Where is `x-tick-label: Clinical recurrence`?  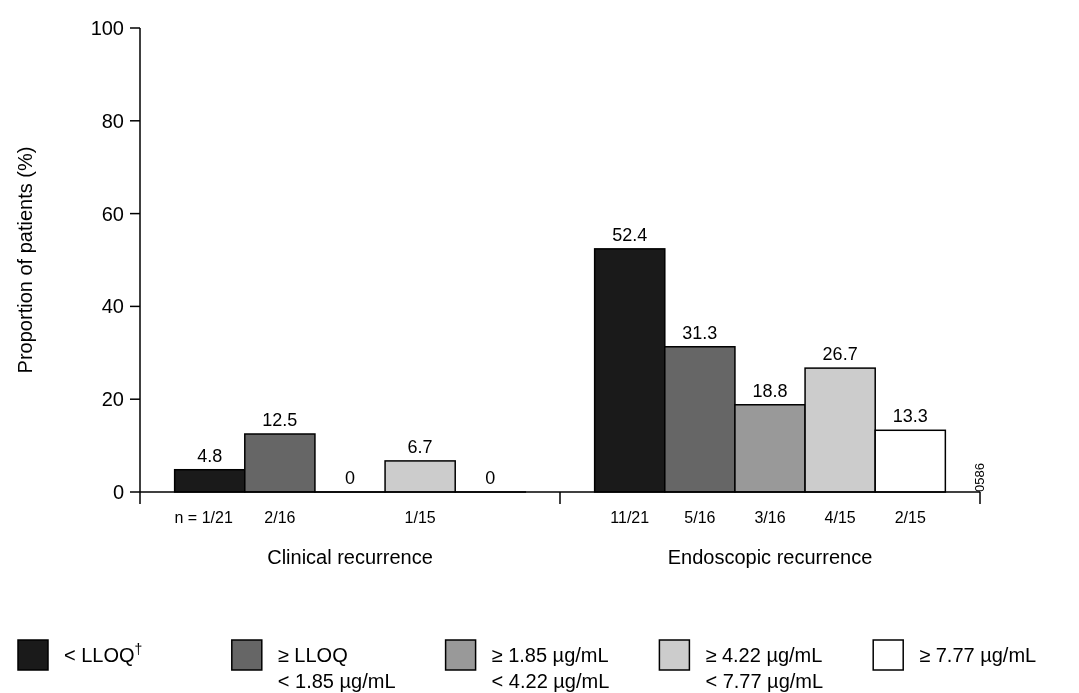
x-tick-label: Clinical recurrence is located at coordinates (350, 557).